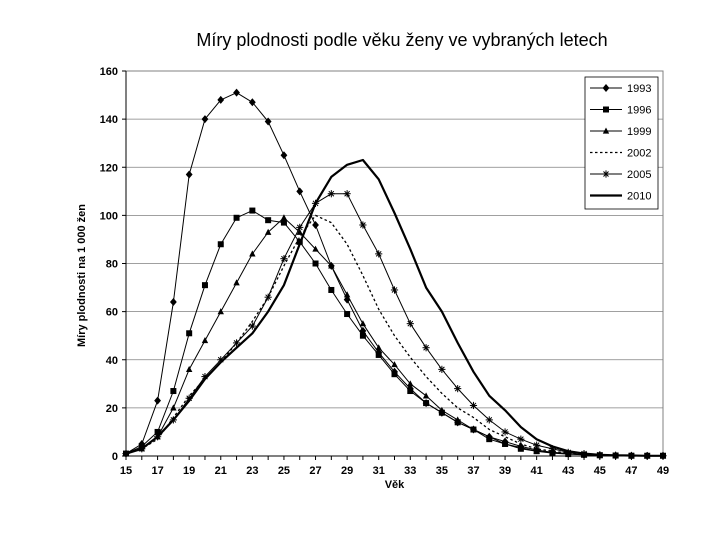 The height and width of the screenshot is (540, 720). I want to click on y-tick-label: 40, so click(112, 361).